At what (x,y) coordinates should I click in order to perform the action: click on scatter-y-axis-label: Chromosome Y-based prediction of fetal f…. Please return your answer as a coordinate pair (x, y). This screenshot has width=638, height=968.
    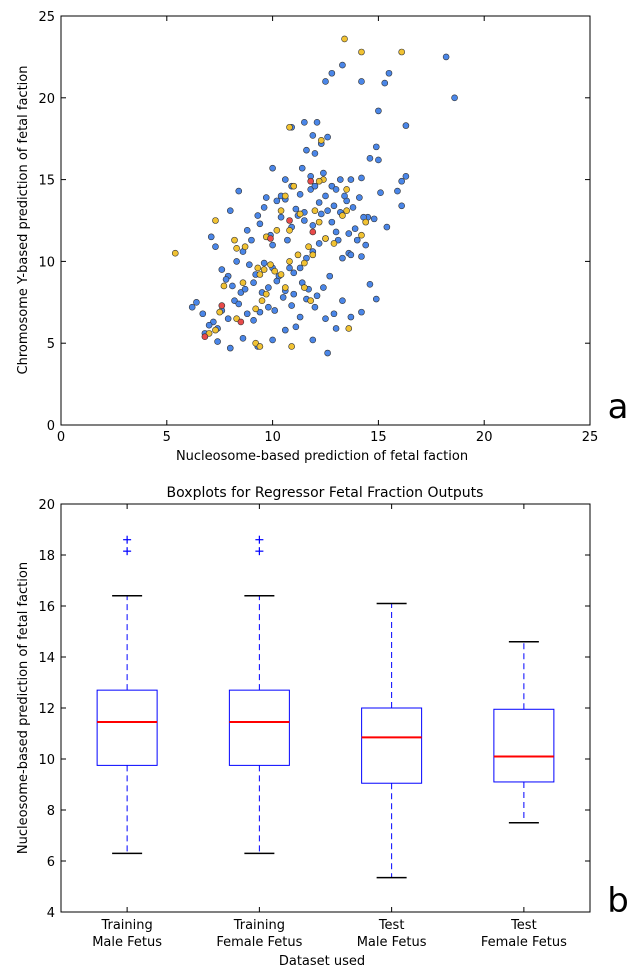
    Looking at the image, I should click on (23, 220).